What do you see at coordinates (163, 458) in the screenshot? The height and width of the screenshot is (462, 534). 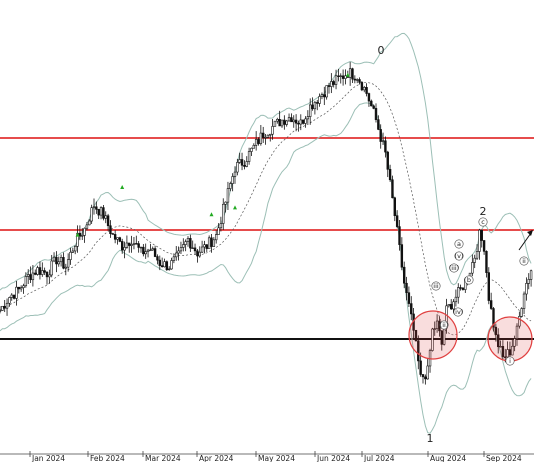 I see `x-tick-label: Mar 2024` at bounding box center [163, 458].